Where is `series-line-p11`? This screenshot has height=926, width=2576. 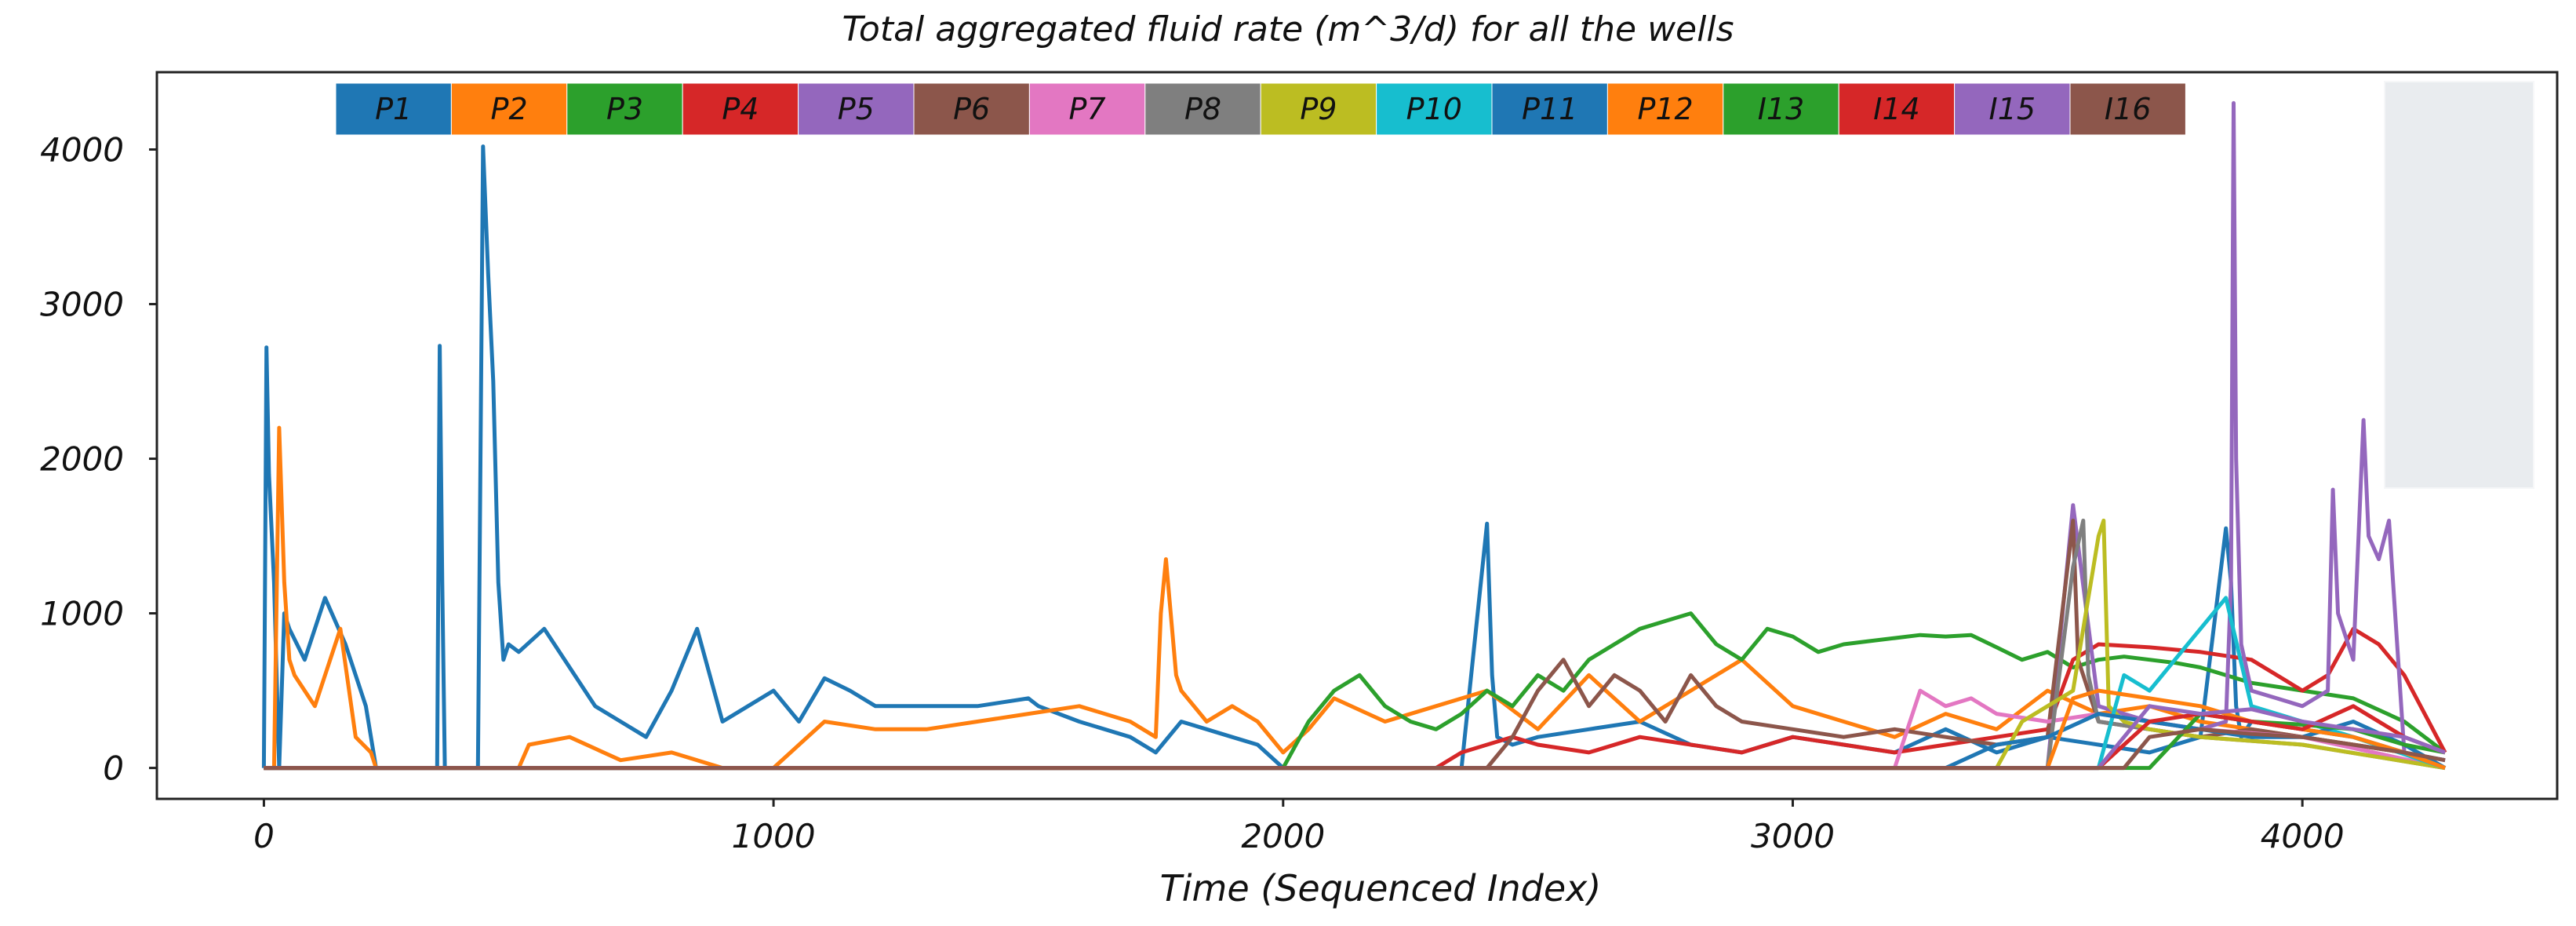 series-line-p11 is located at coordinates (1355, 741).